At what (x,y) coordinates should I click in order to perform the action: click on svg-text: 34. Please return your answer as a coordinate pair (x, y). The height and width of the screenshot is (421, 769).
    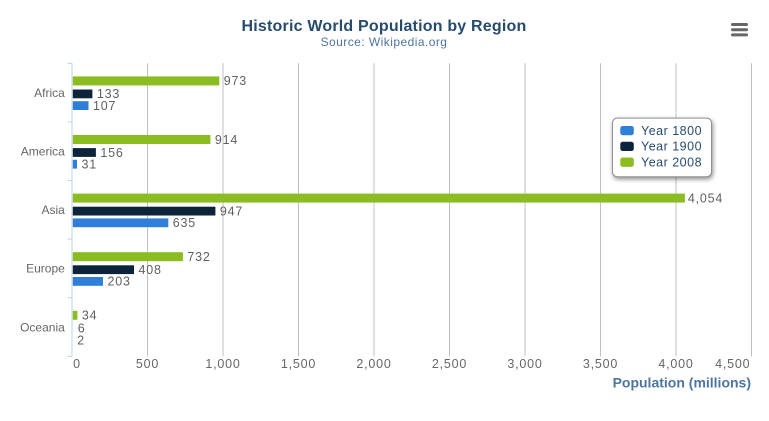
    Looking at the image, I should click on (90, 316).